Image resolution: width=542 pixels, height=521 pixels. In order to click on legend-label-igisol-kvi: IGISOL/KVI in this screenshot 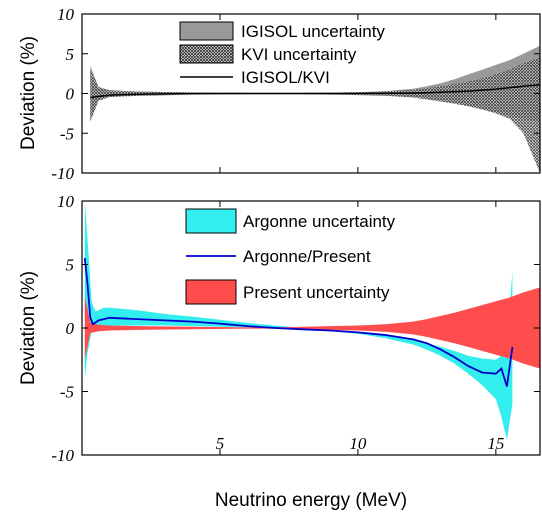, I will do `click(285, 77)`.